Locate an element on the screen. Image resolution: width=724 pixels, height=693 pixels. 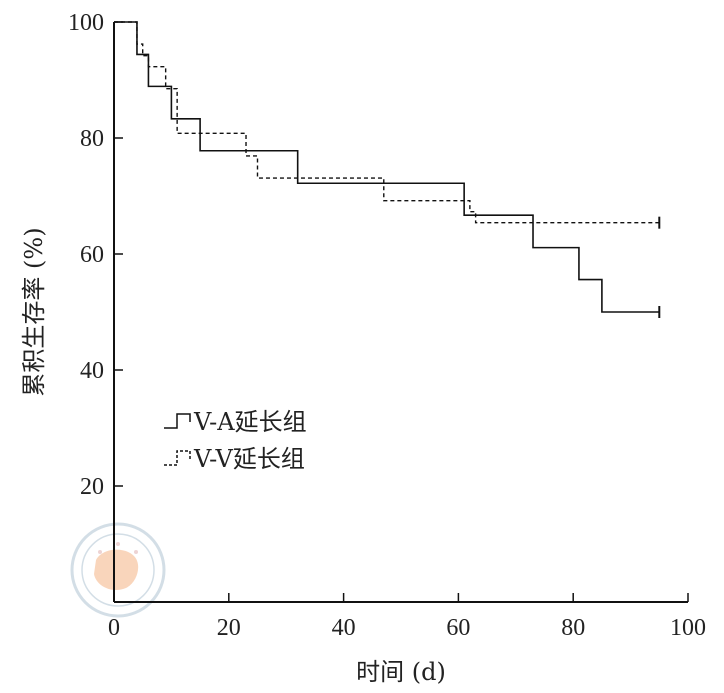
y-tick-label: 40 is located at coordinates (92, 371).